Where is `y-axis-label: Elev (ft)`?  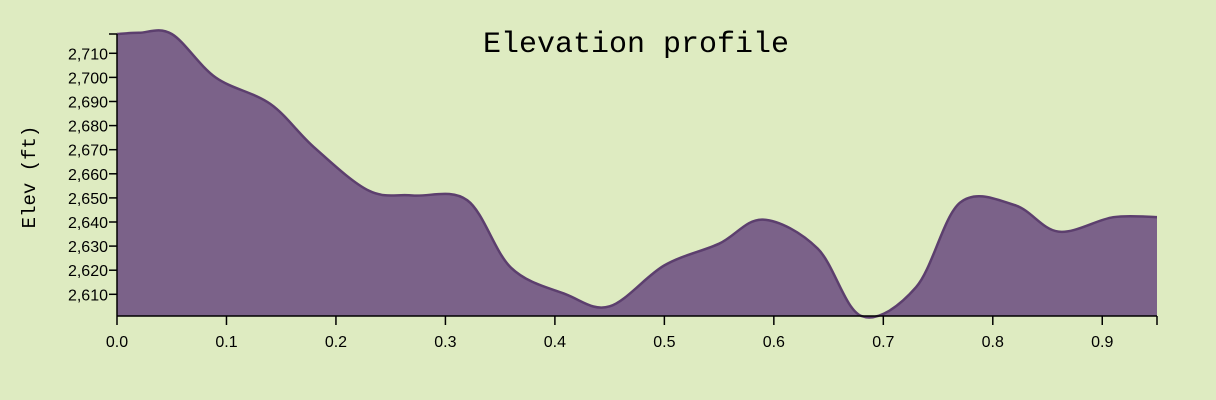 y-axis-label: Elev (ft) is located at coordinates (30, 177).